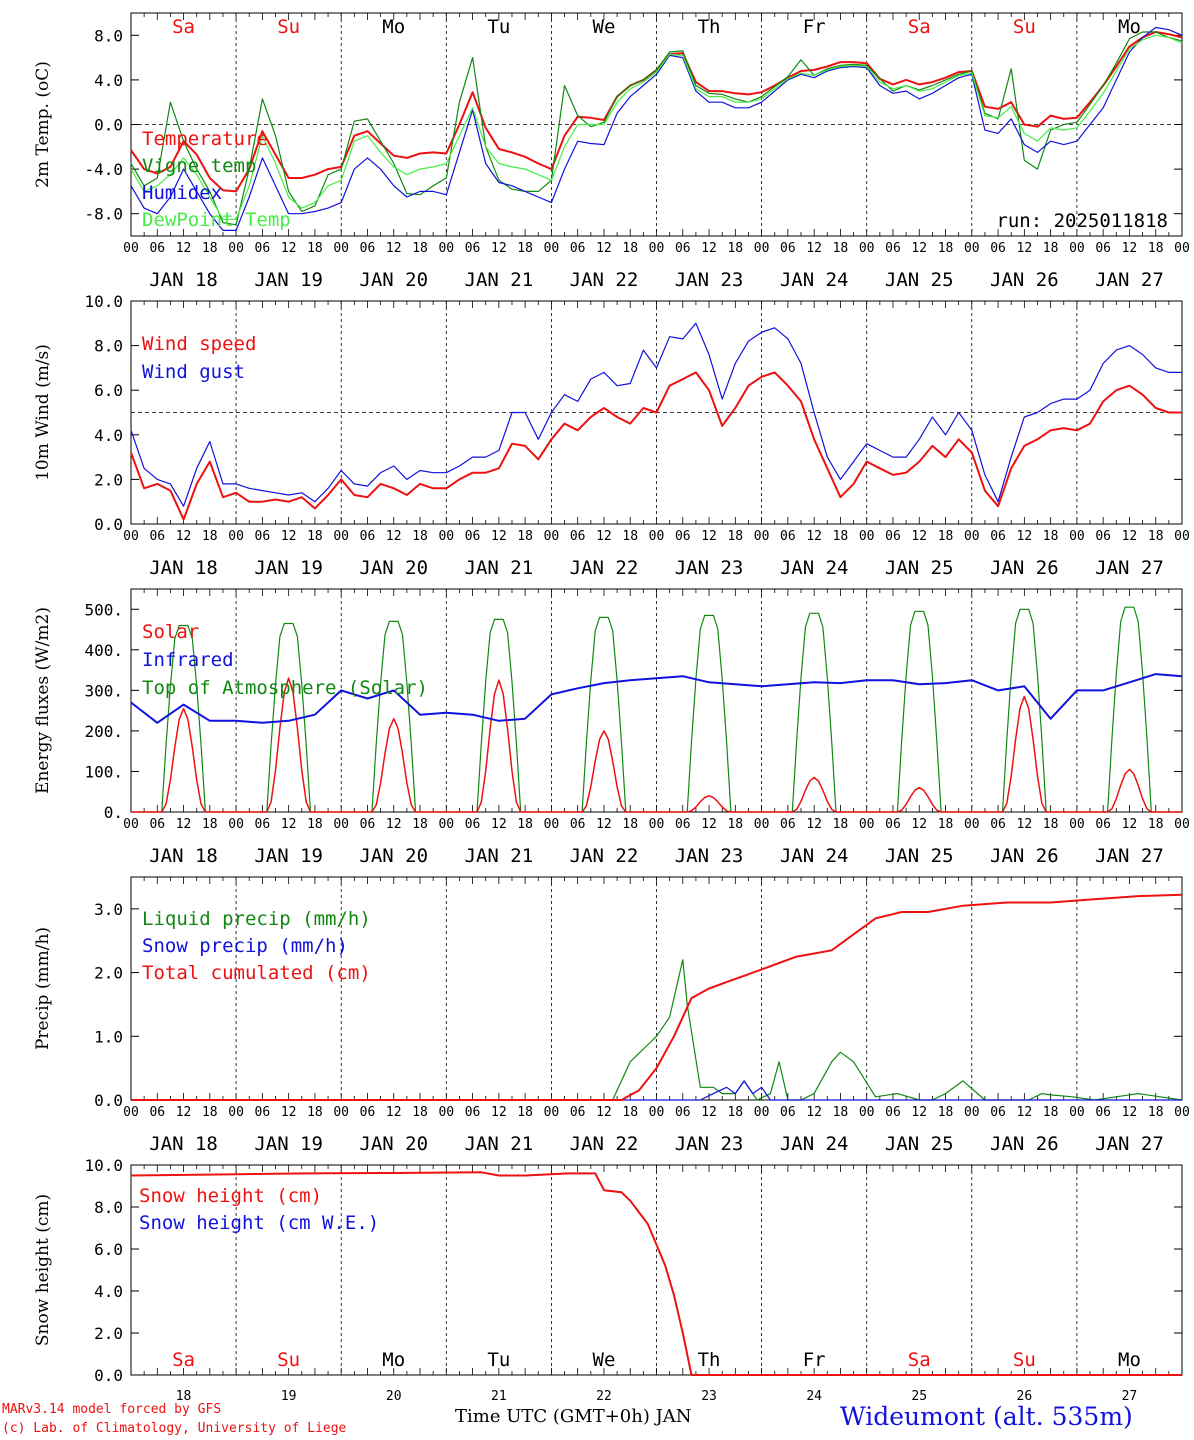  Describe the element at coordinates (1024, 856) in the screenshot. I see `date-label: JAN 26` at that location.